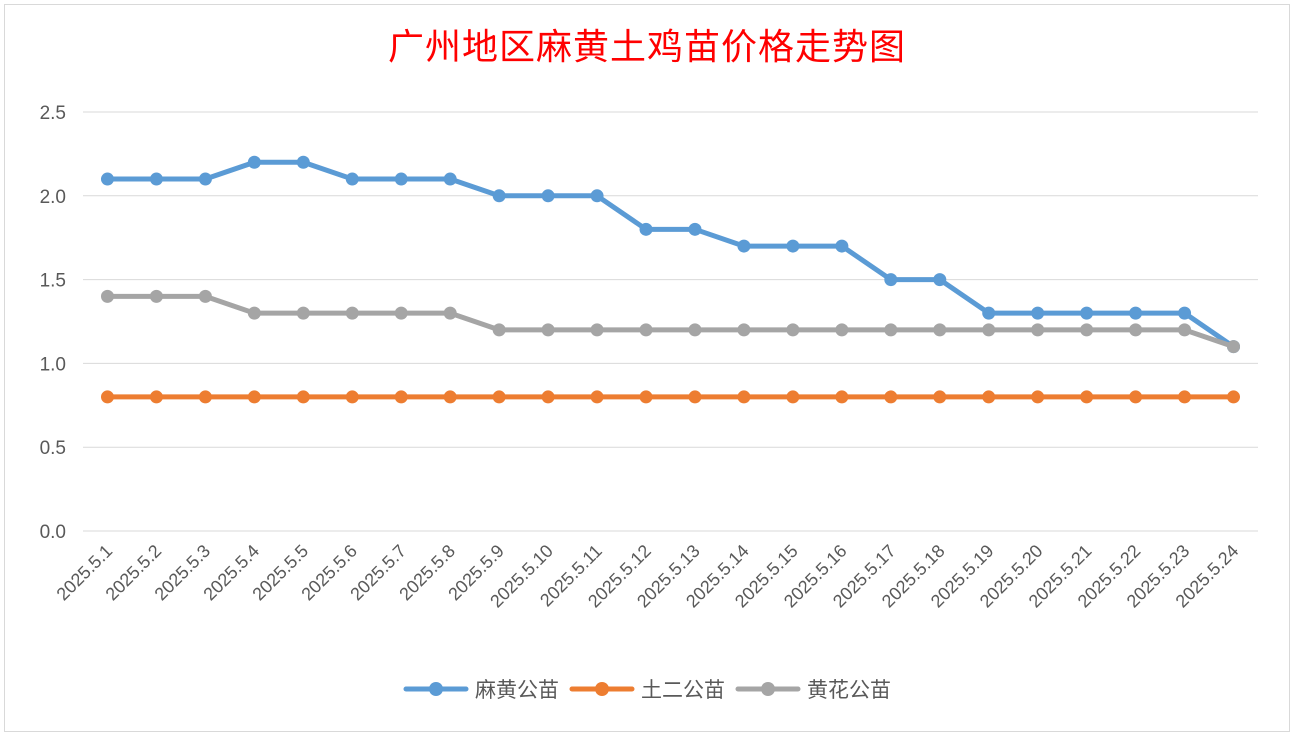  What do you see at coordinates (53, 364) in the screenshot?
I see `y-tick-label: 1.0` at bounding box center [53, 364].